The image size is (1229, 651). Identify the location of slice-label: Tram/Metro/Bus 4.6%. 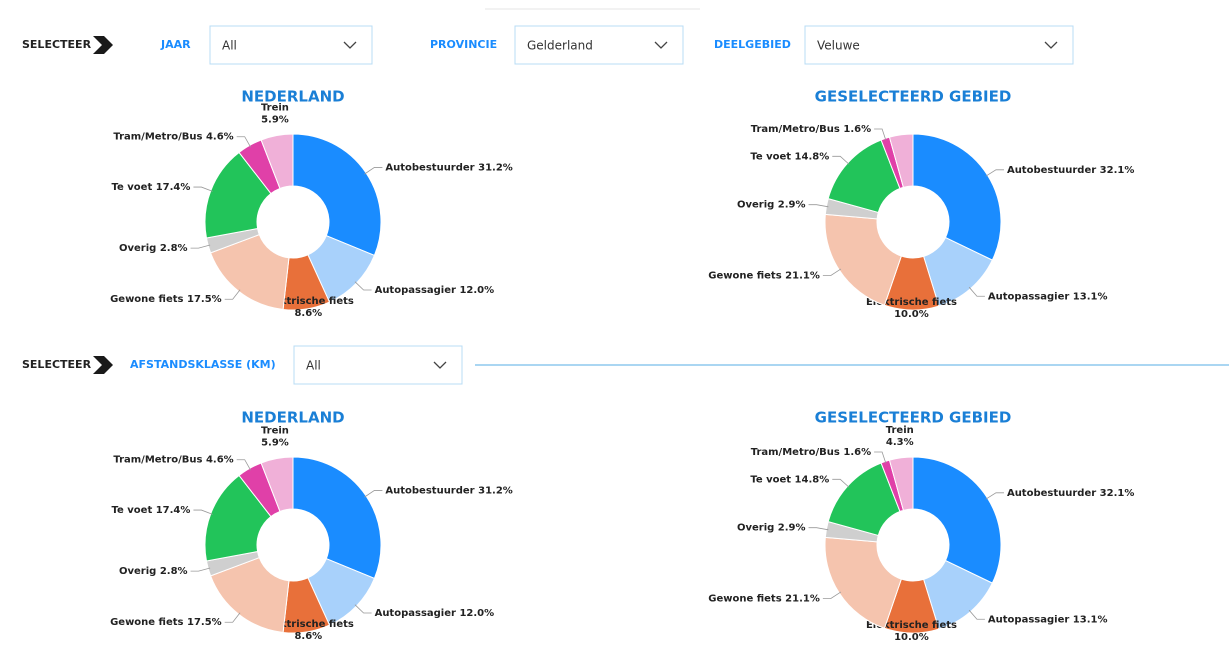
(173, 137).